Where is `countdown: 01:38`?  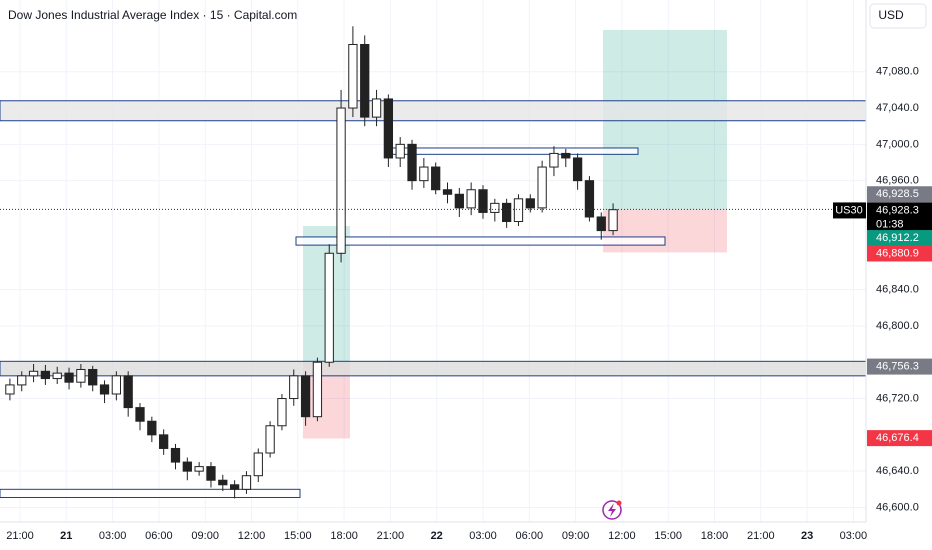 countdown: 01:38 is located at coordinates (890, 224).